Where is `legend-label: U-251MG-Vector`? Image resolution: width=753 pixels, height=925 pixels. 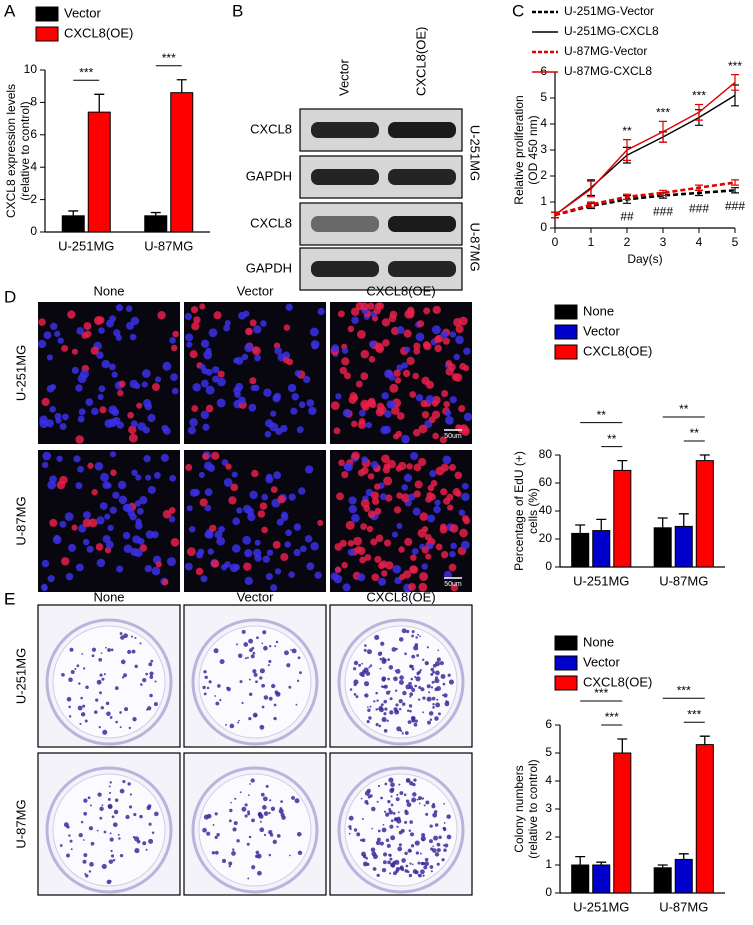
legend-label: U-251MG-Vector is located at coordinates (609, 11).